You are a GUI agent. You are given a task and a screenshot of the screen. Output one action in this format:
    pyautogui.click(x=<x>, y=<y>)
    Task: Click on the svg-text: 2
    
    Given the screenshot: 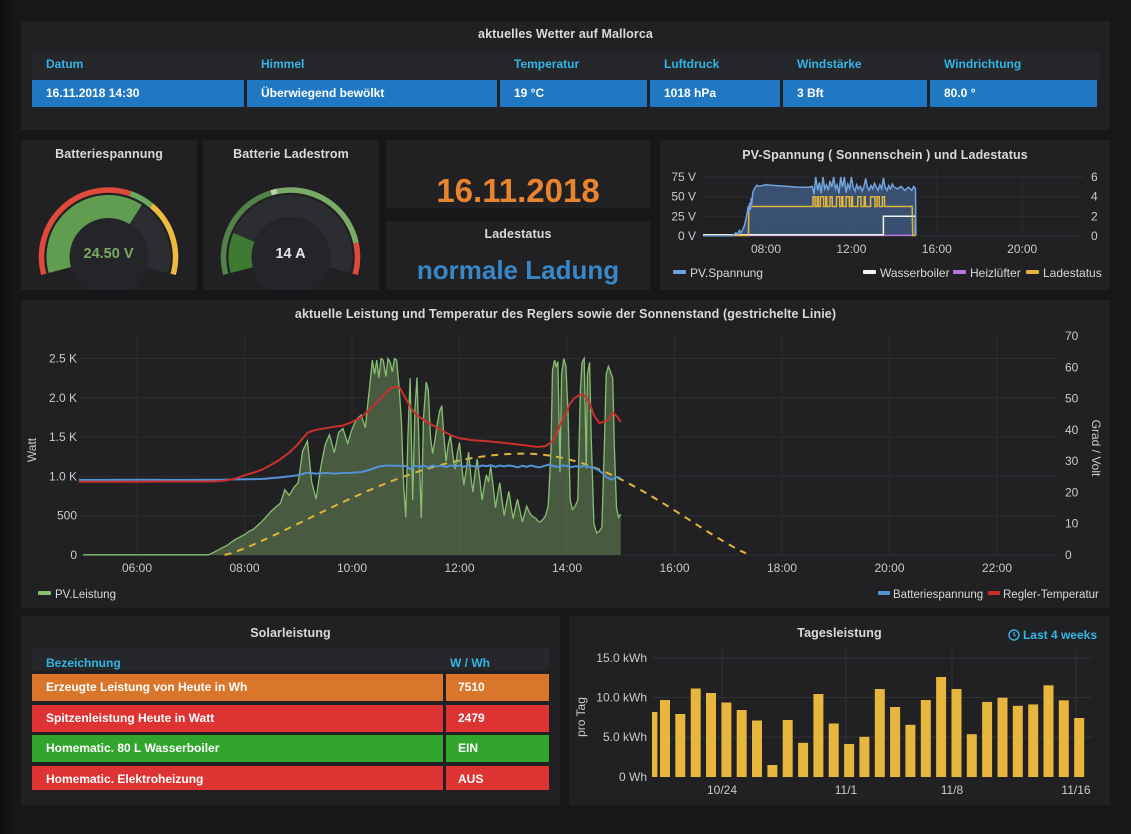 What is the action you would take?
    pyautogui.click(x=1094, y=216)
    